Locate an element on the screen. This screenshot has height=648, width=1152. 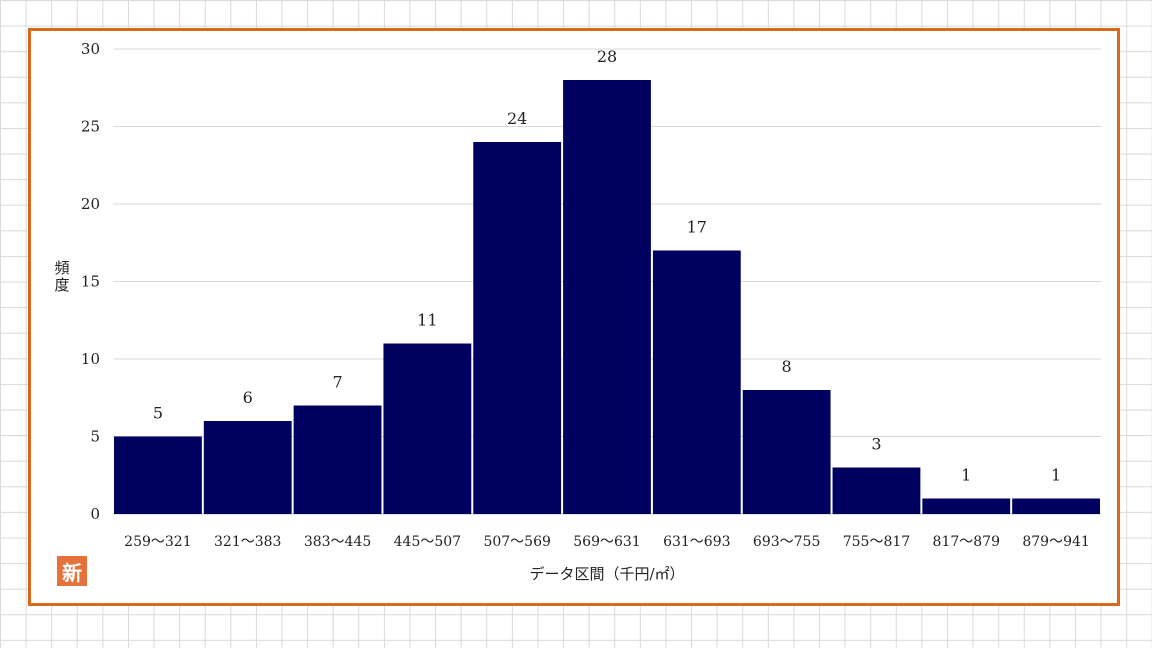
x-tick-label: 693～755 is located at coordinates (786, 542).